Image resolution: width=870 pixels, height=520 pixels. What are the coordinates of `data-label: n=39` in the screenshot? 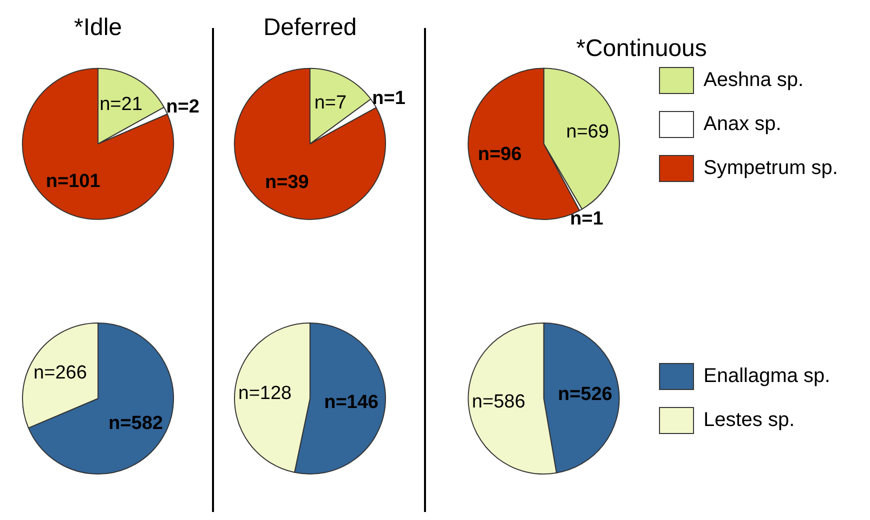 It's located at (286, 183).